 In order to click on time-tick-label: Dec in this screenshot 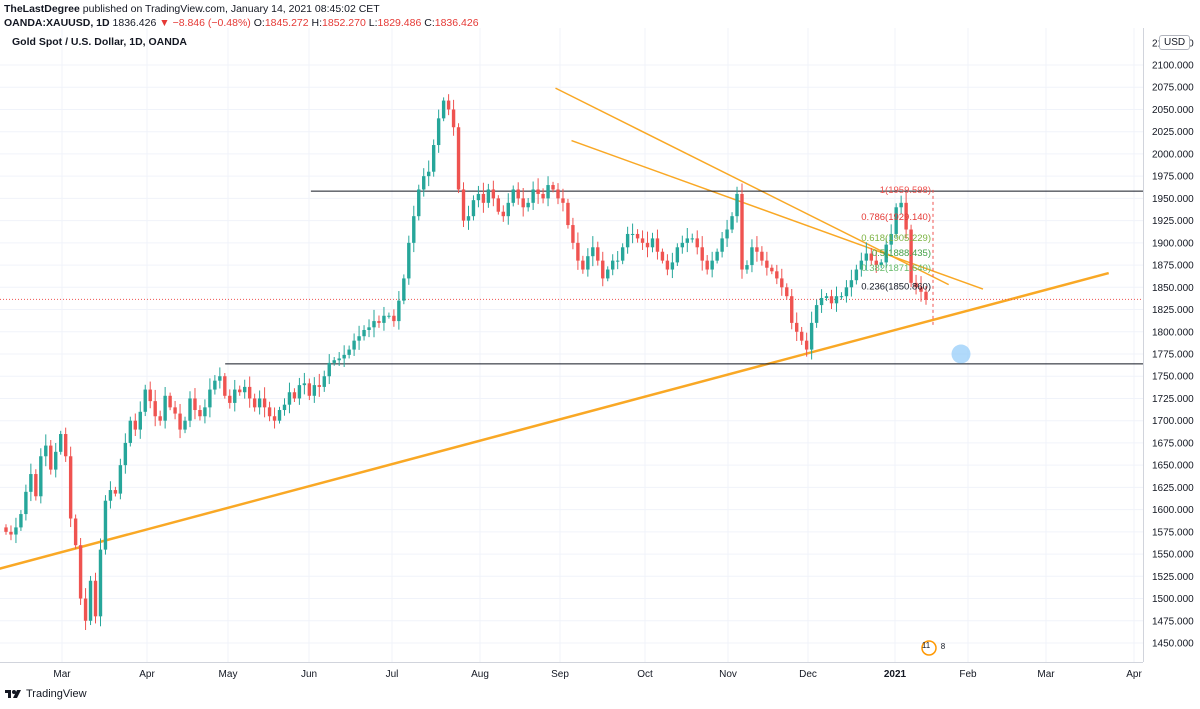, I will do `click(808, 674)`.